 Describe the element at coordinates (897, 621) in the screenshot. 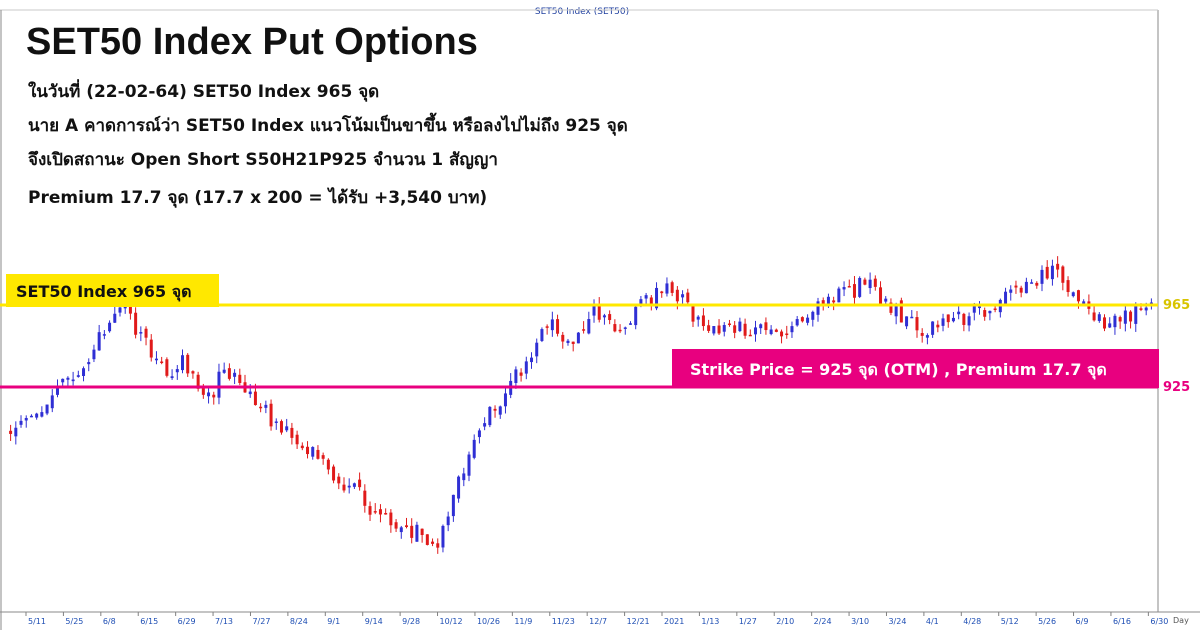

I see `x-tick-label: 3/24` at that location.